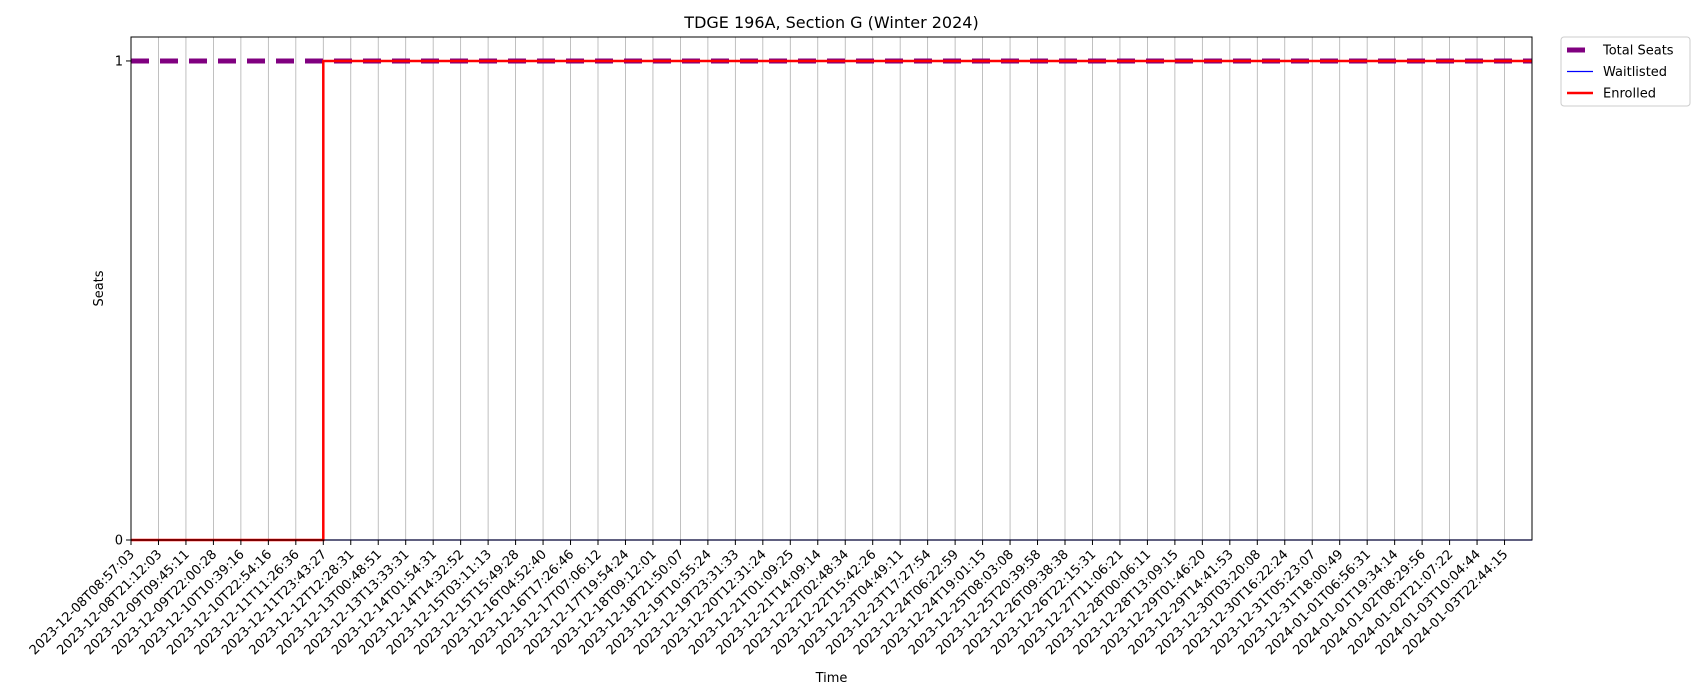 This screenshot has width=1700, height=700. I want to click on legend: Total Seats Waitlisted Enrolled, so click(1625, 71).